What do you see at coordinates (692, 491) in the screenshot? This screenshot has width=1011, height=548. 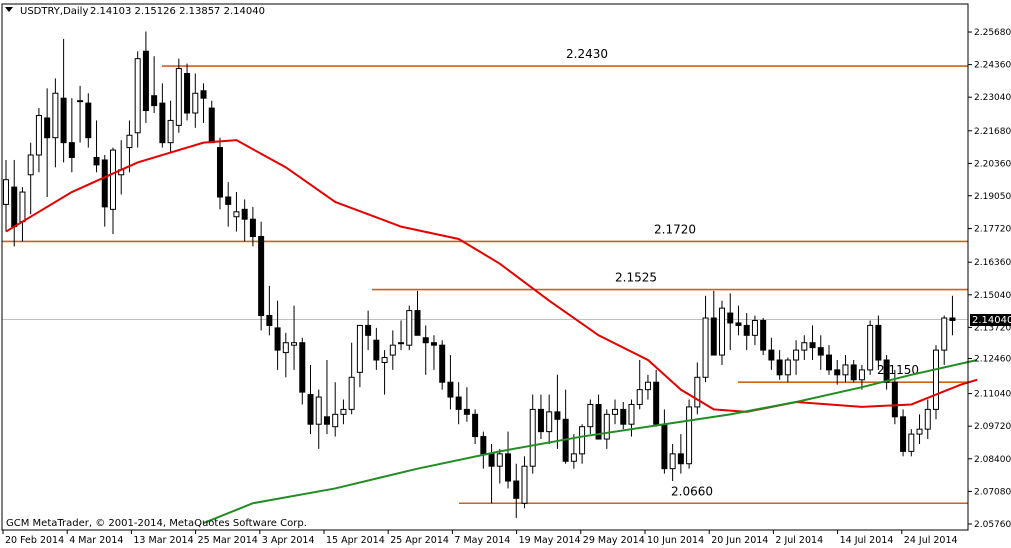 I see `level-label: 2.0660` at bounding box center [692, 491].